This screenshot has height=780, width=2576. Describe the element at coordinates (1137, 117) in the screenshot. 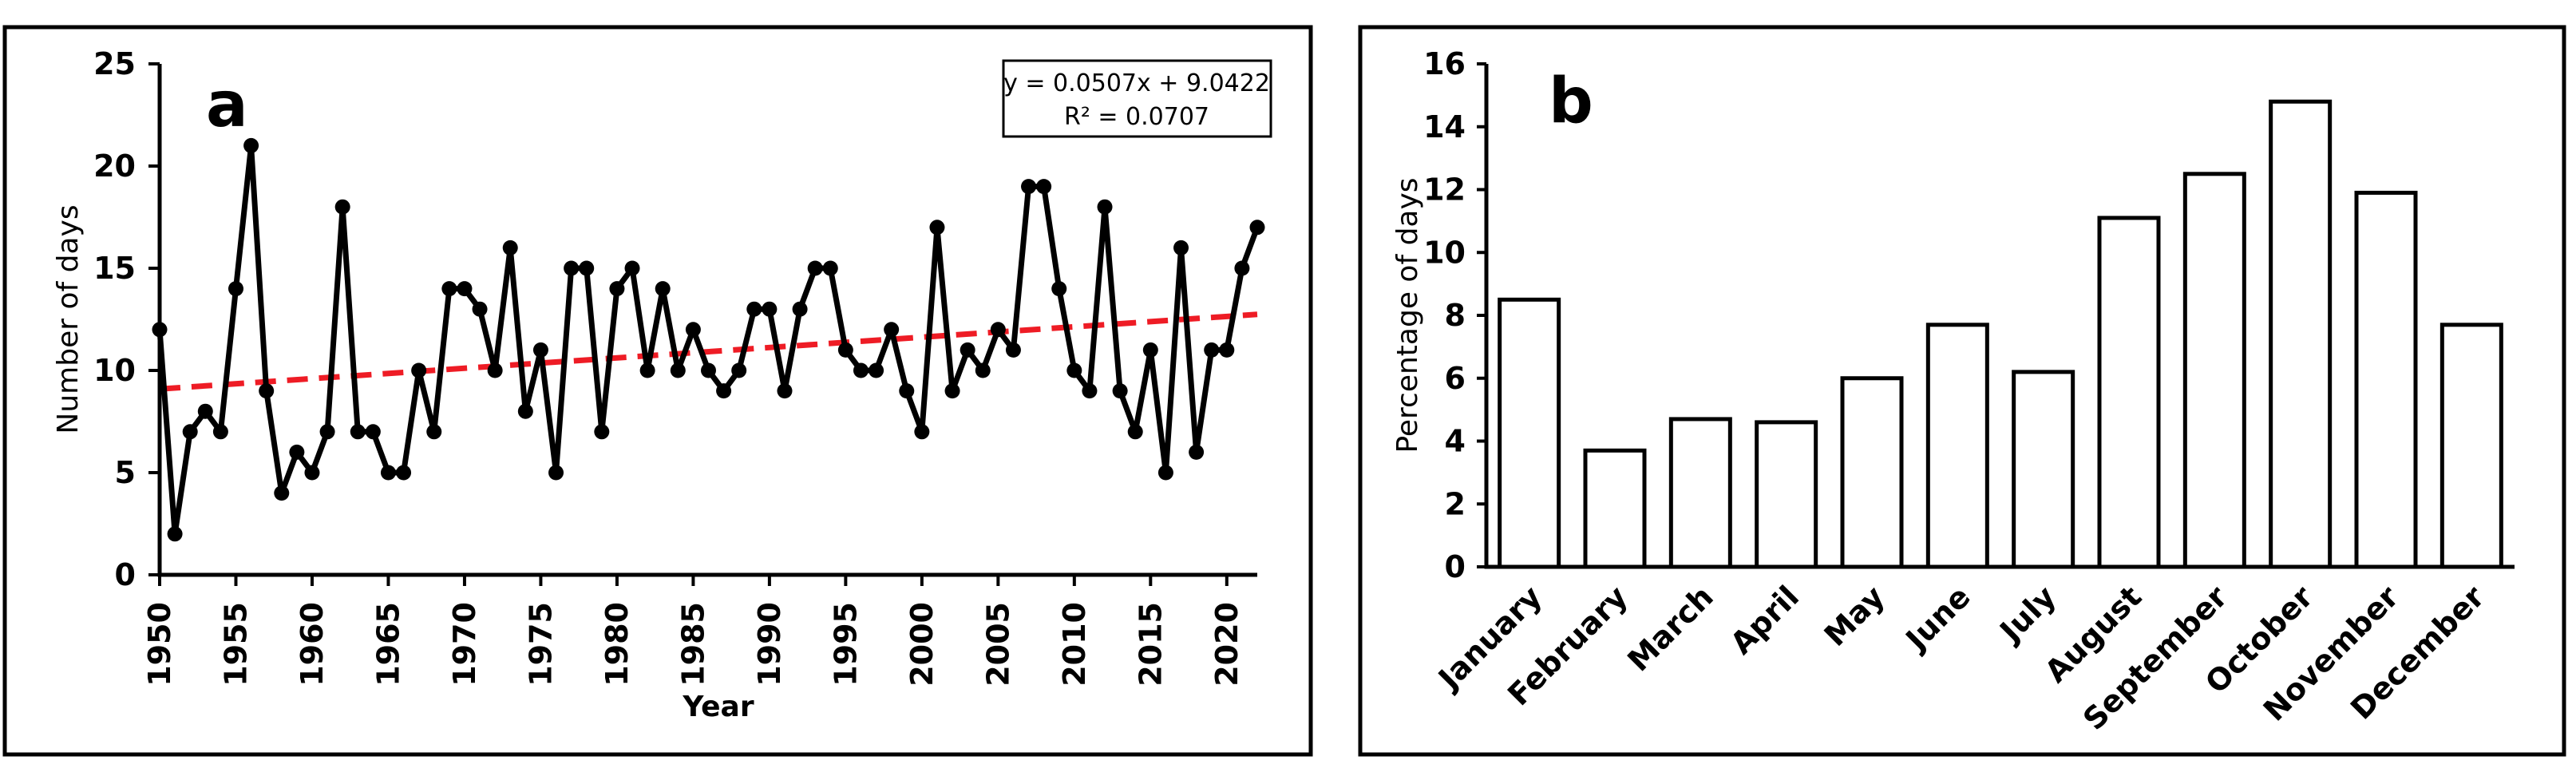

I see `trendline-r-squared: R² = 0.0707` at that location.